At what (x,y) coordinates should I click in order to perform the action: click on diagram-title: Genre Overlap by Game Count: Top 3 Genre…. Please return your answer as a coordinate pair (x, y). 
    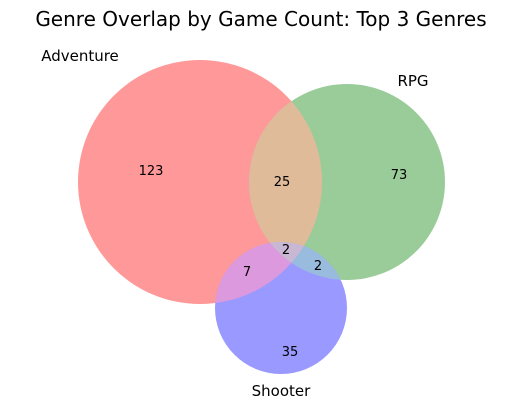
    Looking at the image, I should click on (260, 19).